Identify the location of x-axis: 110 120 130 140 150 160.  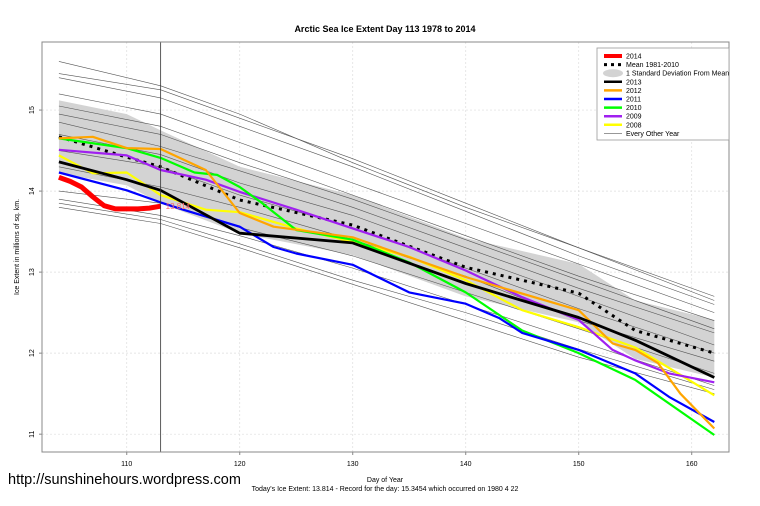
(409, 460).